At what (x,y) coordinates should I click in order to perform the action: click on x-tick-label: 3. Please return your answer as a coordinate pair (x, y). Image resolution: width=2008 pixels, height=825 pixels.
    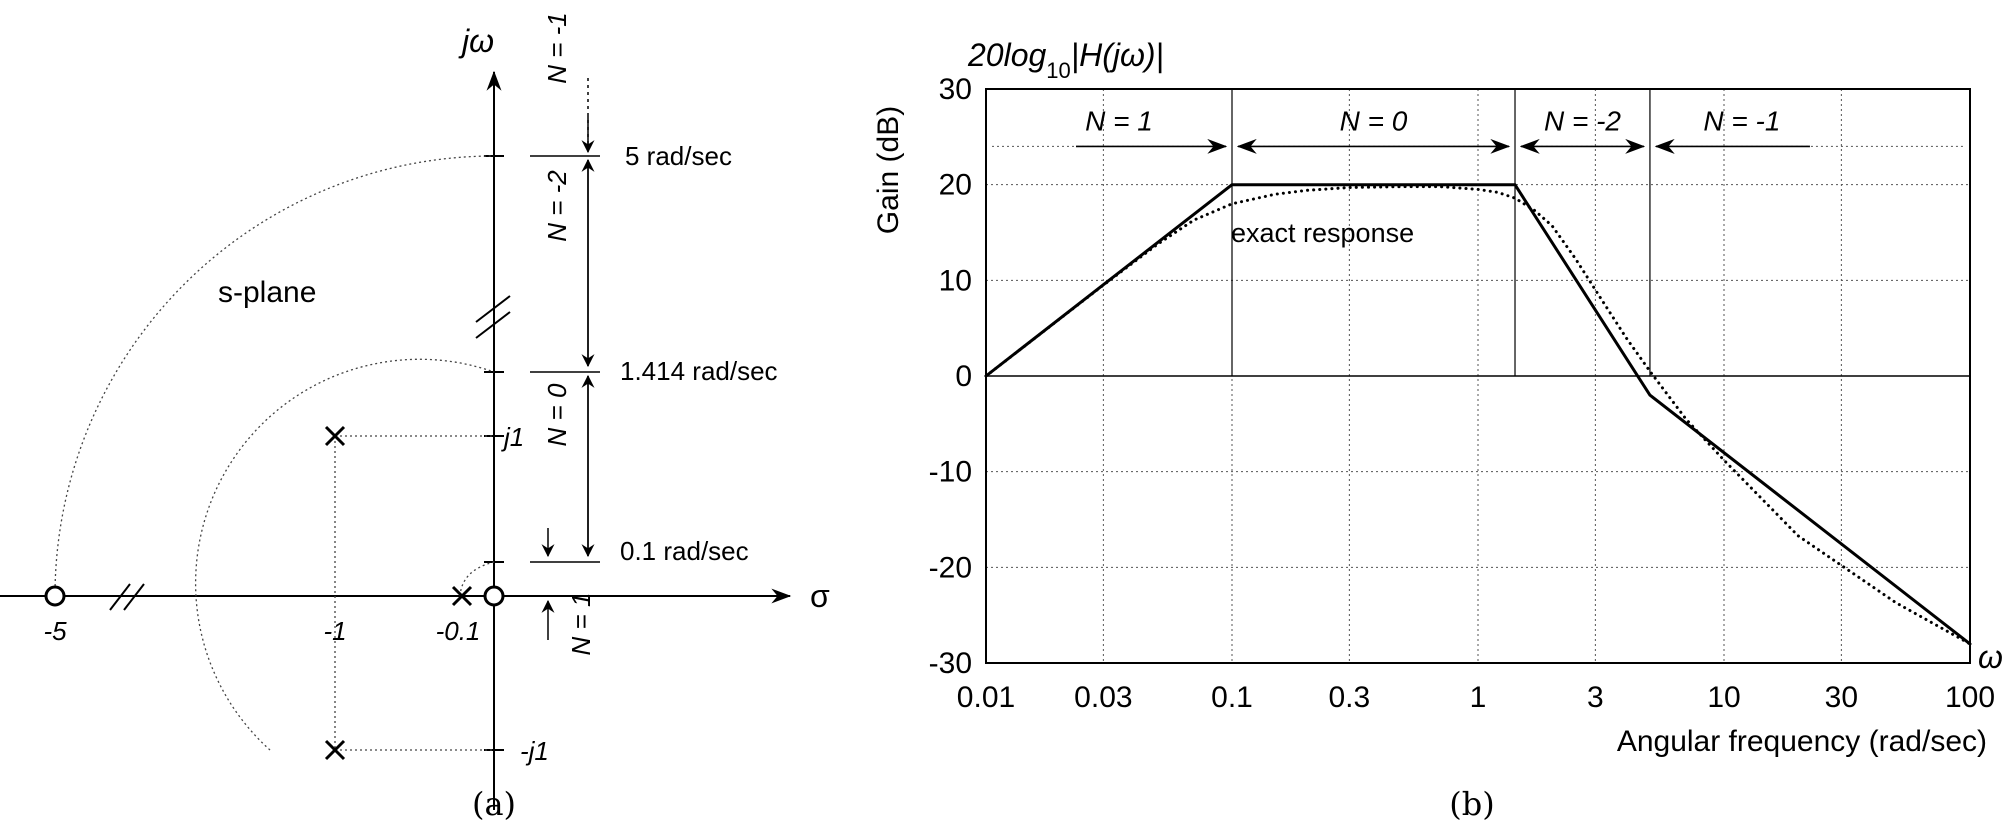
    Looking at the image, I should click on (1595, 697).